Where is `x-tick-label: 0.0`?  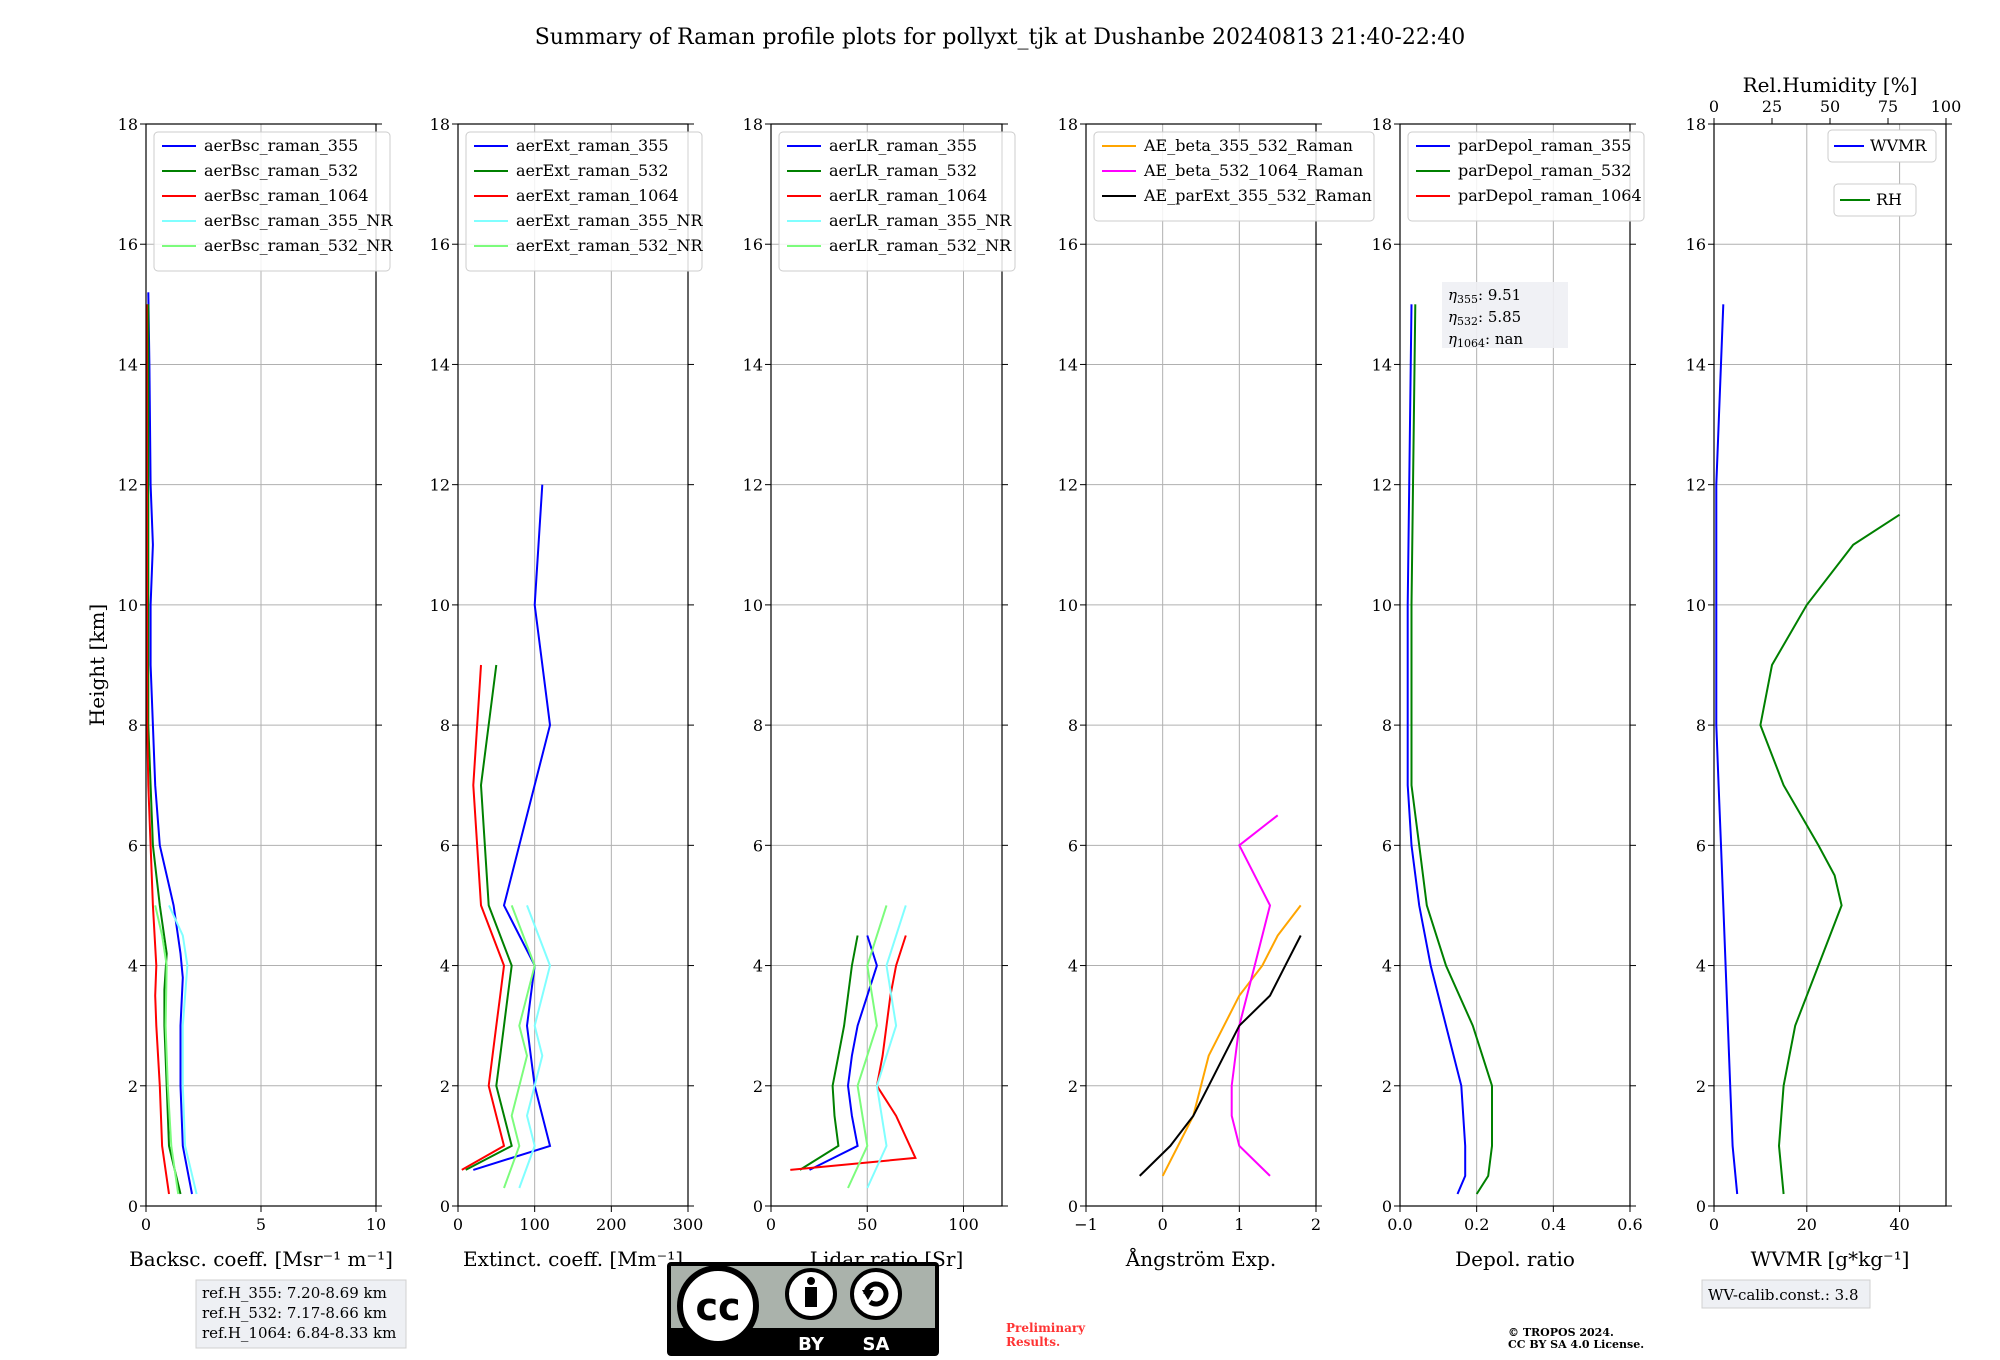
x-tick-label: 0.0 is located at coordinates (1399, 1224).